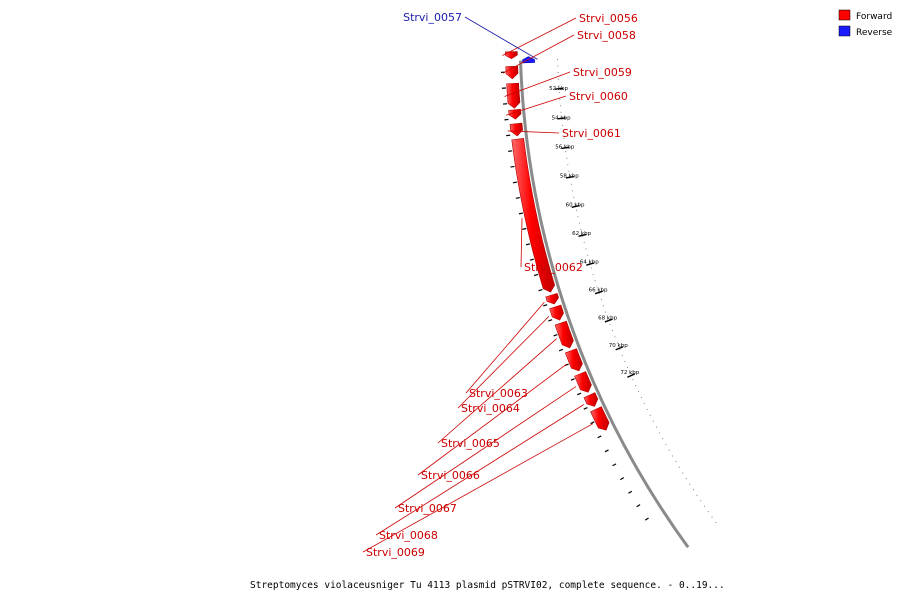 This screenshot has width=900, height=600. I want to click on legend-reverse-label: Reverse, so click(874, 33).